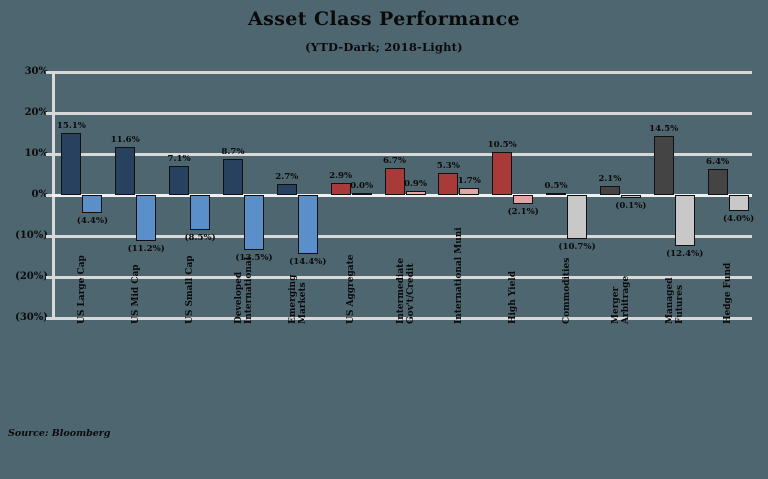 This screenshot has width=768, height=479. I want to click on bar-value-label: (4.0%), so click(738, 219).